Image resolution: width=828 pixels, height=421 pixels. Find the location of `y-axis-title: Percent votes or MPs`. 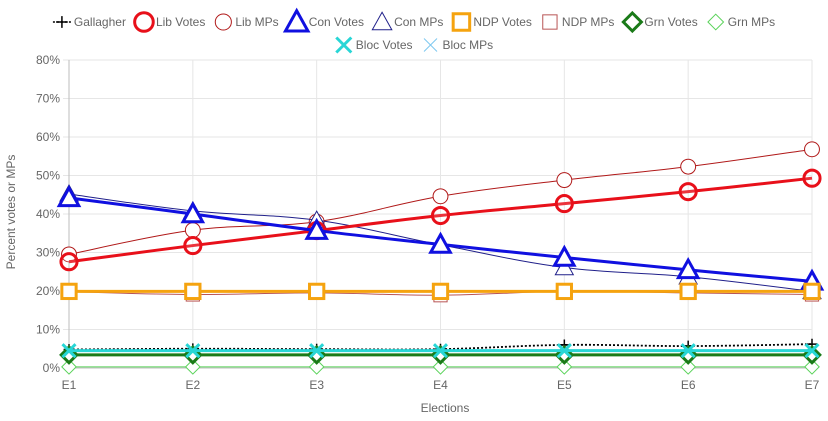

y-axis-title: Percent votes or MPs is located at coordinates (11, 212).